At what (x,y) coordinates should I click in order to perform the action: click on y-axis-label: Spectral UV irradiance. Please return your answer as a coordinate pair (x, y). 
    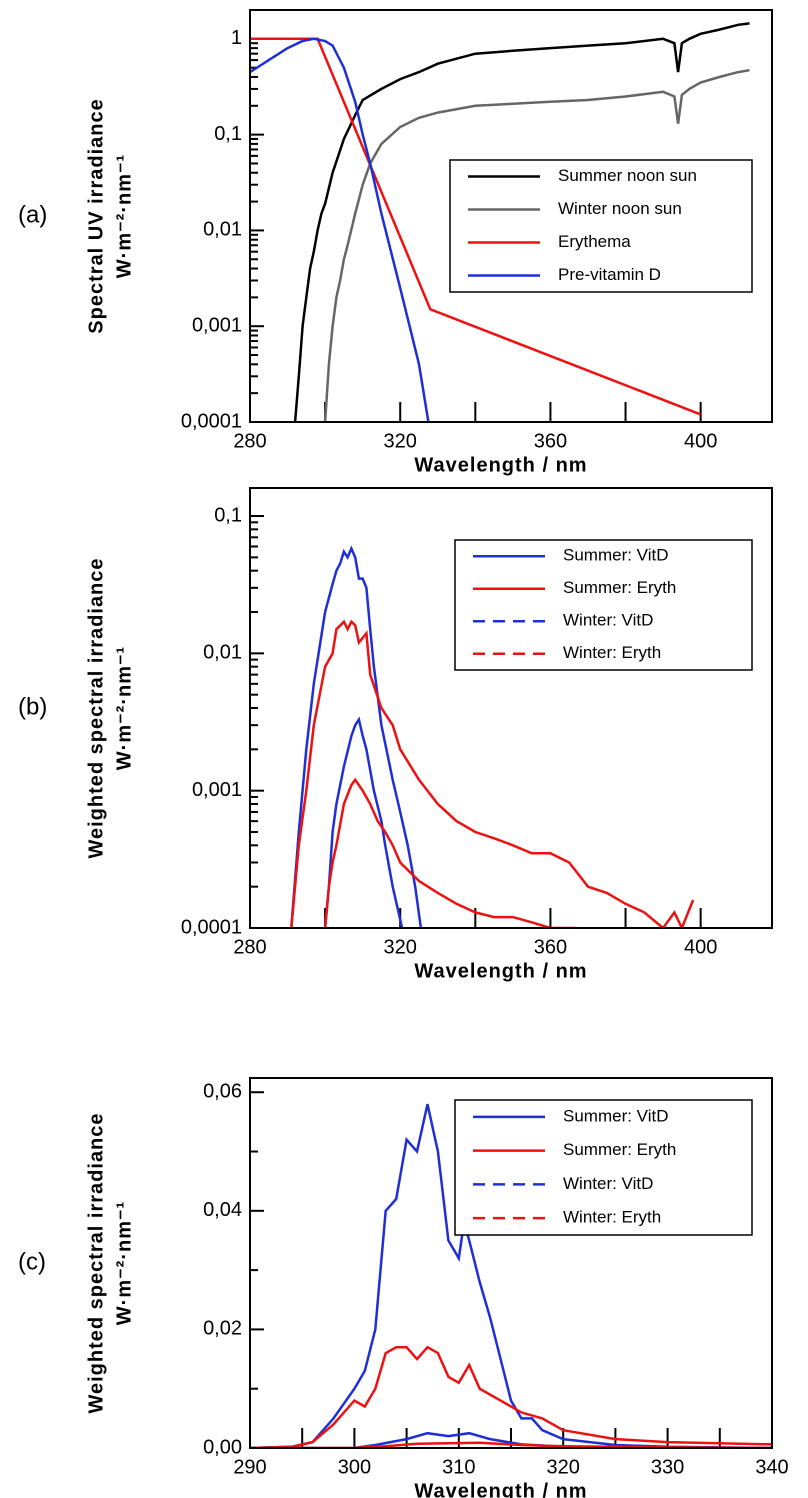
    Looking at the image, I should click on (96, 215).